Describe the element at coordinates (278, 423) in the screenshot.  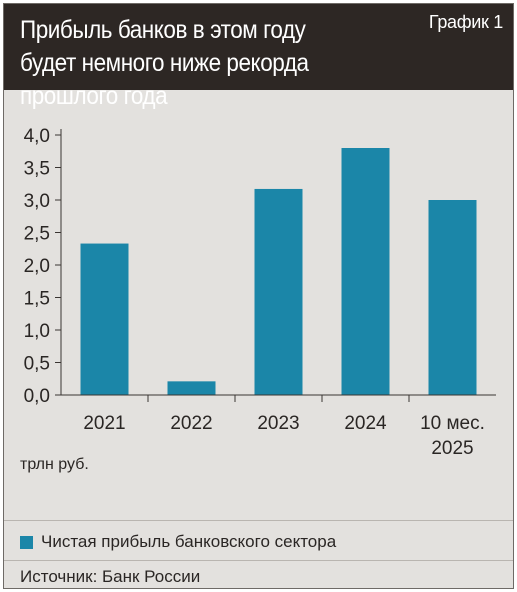
I see `x-tick-label: 2023` at that location.